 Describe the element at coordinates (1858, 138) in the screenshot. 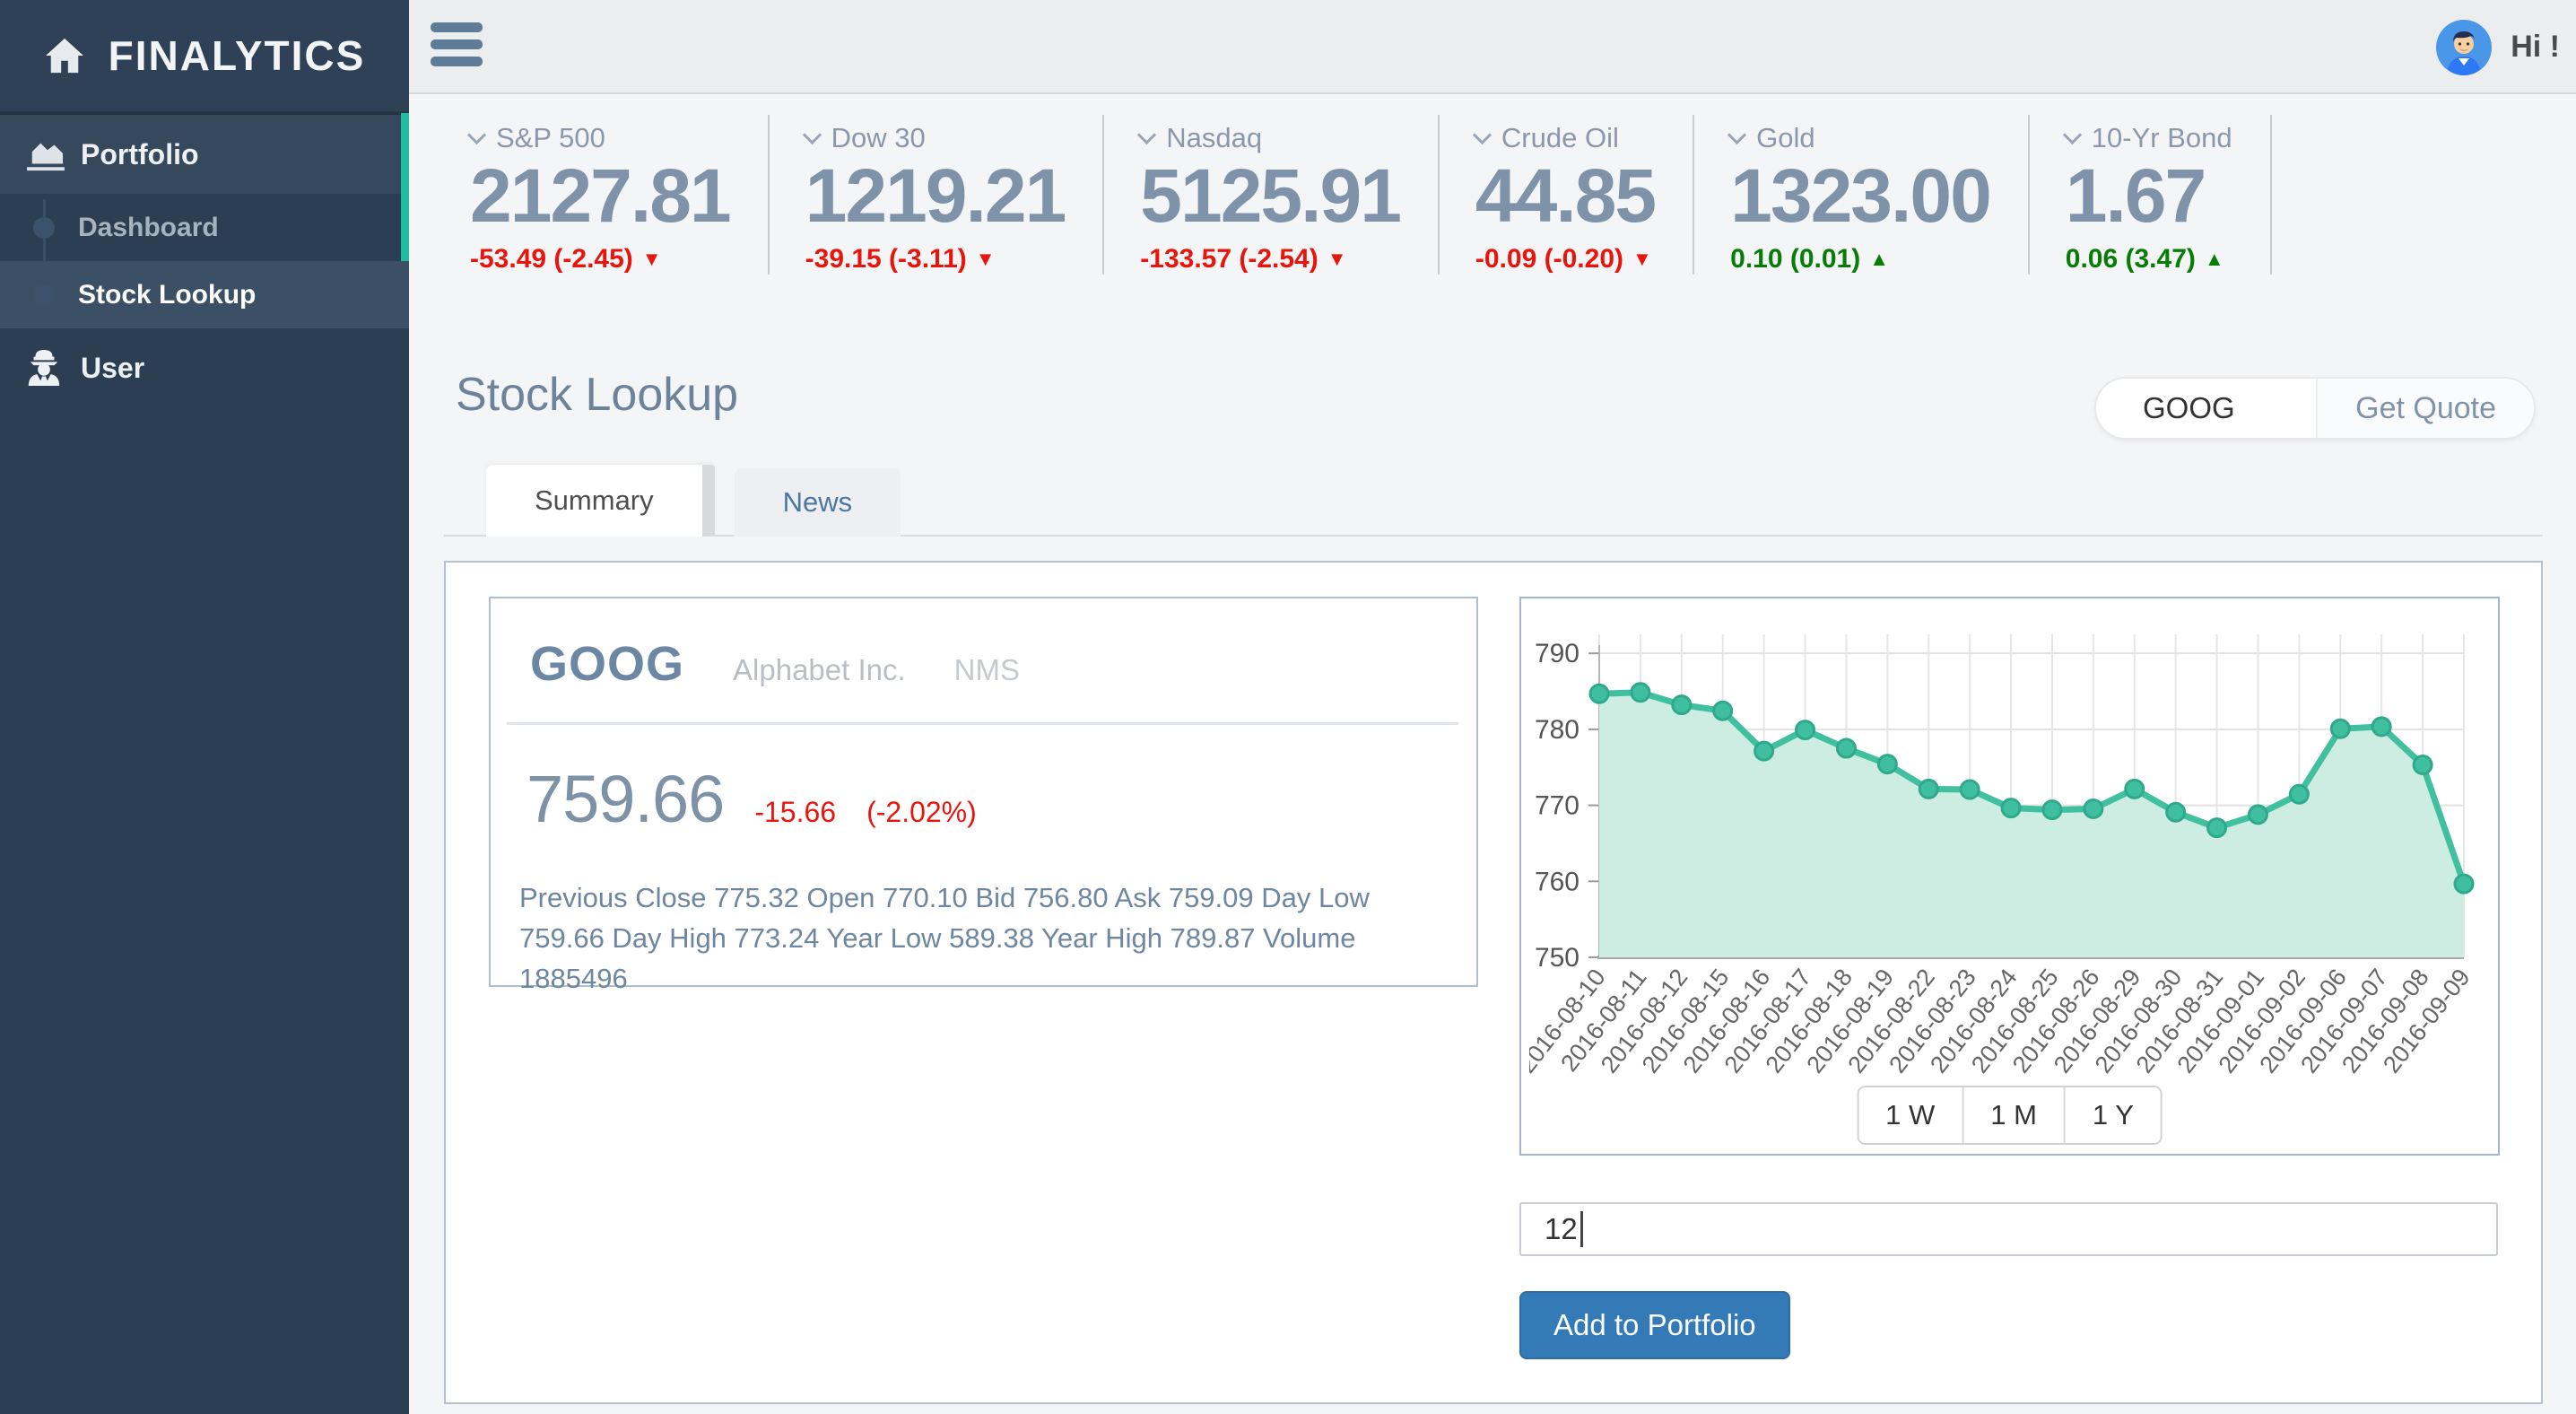

I see `ticker-dropdown: Gold` at that location.